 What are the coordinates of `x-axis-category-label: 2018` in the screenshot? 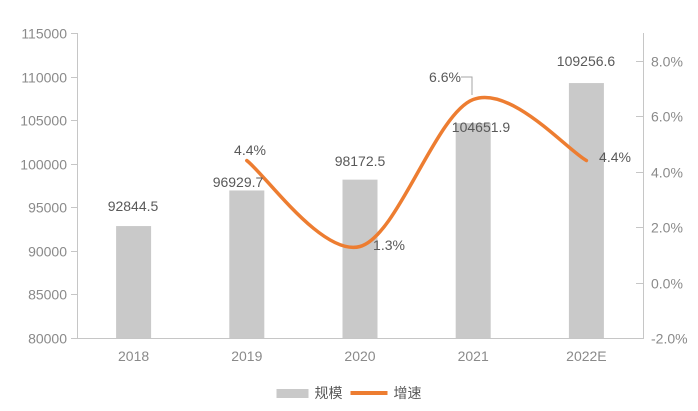 It's located at (133, 356).